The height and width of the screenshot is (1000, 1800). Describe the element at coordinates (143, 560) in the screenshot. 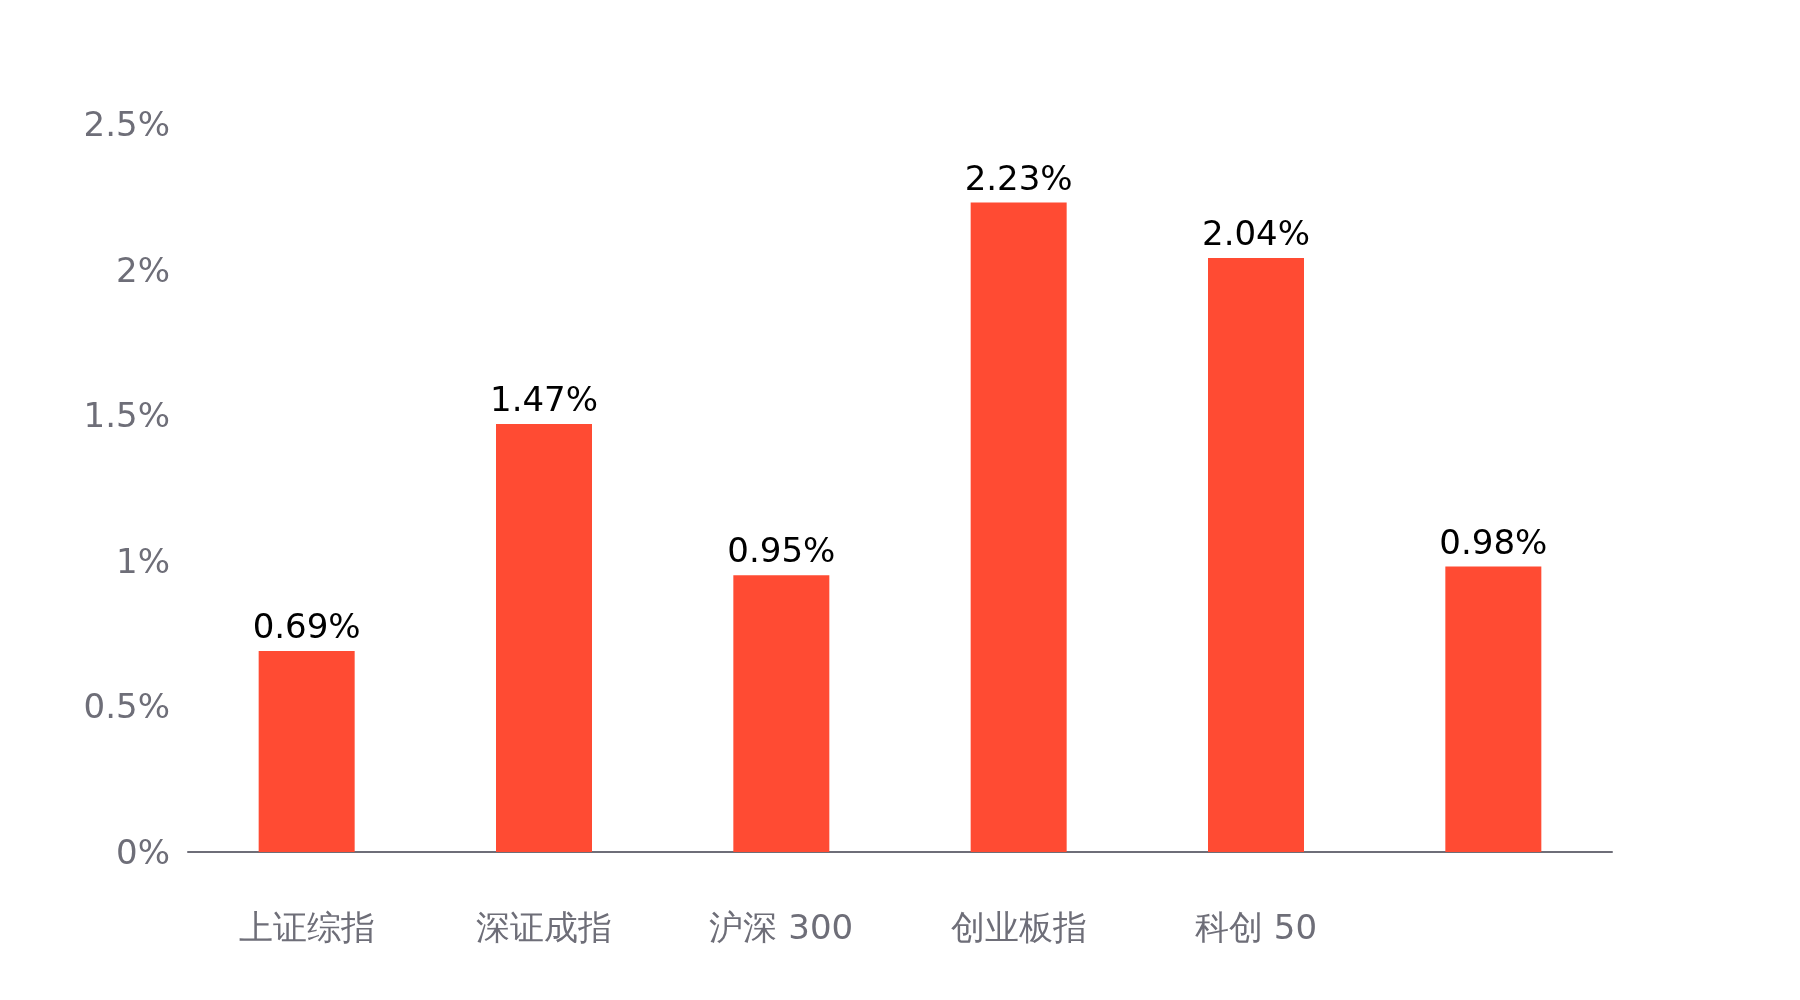

I see `y-tick-label: 1%` at that location.